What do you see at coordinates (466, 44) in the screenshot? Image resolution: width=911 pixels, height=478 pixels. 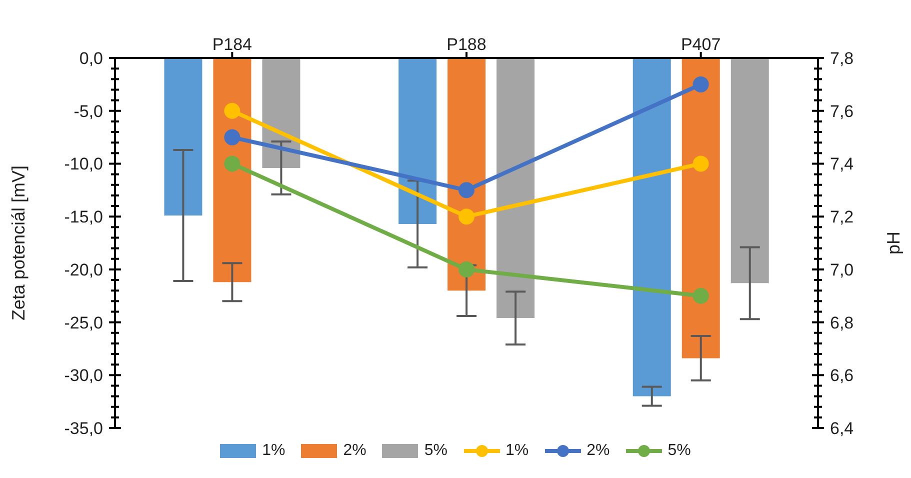 I see `x-tick-label: P188` at bounding box center [466, 44].